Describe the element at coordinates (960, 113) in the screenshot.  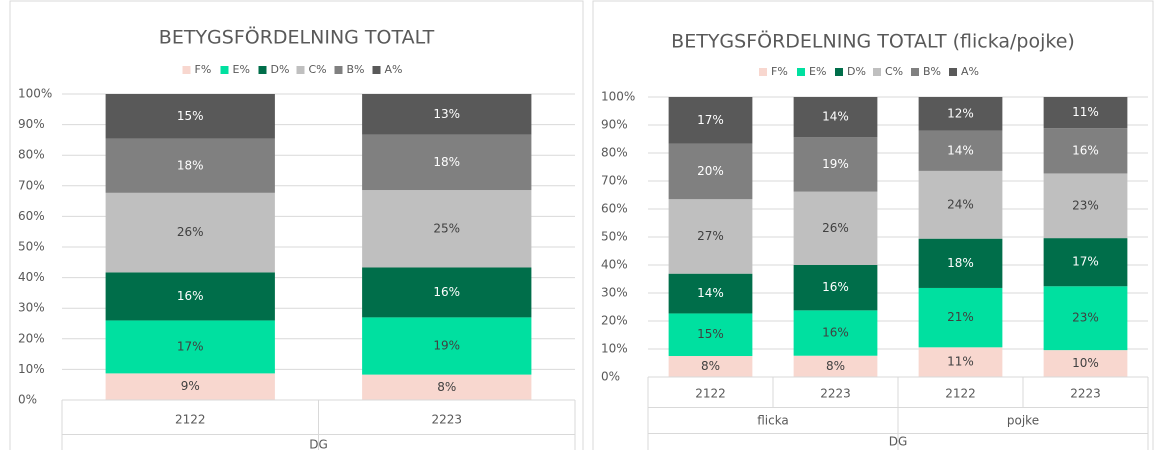
I see `value-label: 12%` at that location.